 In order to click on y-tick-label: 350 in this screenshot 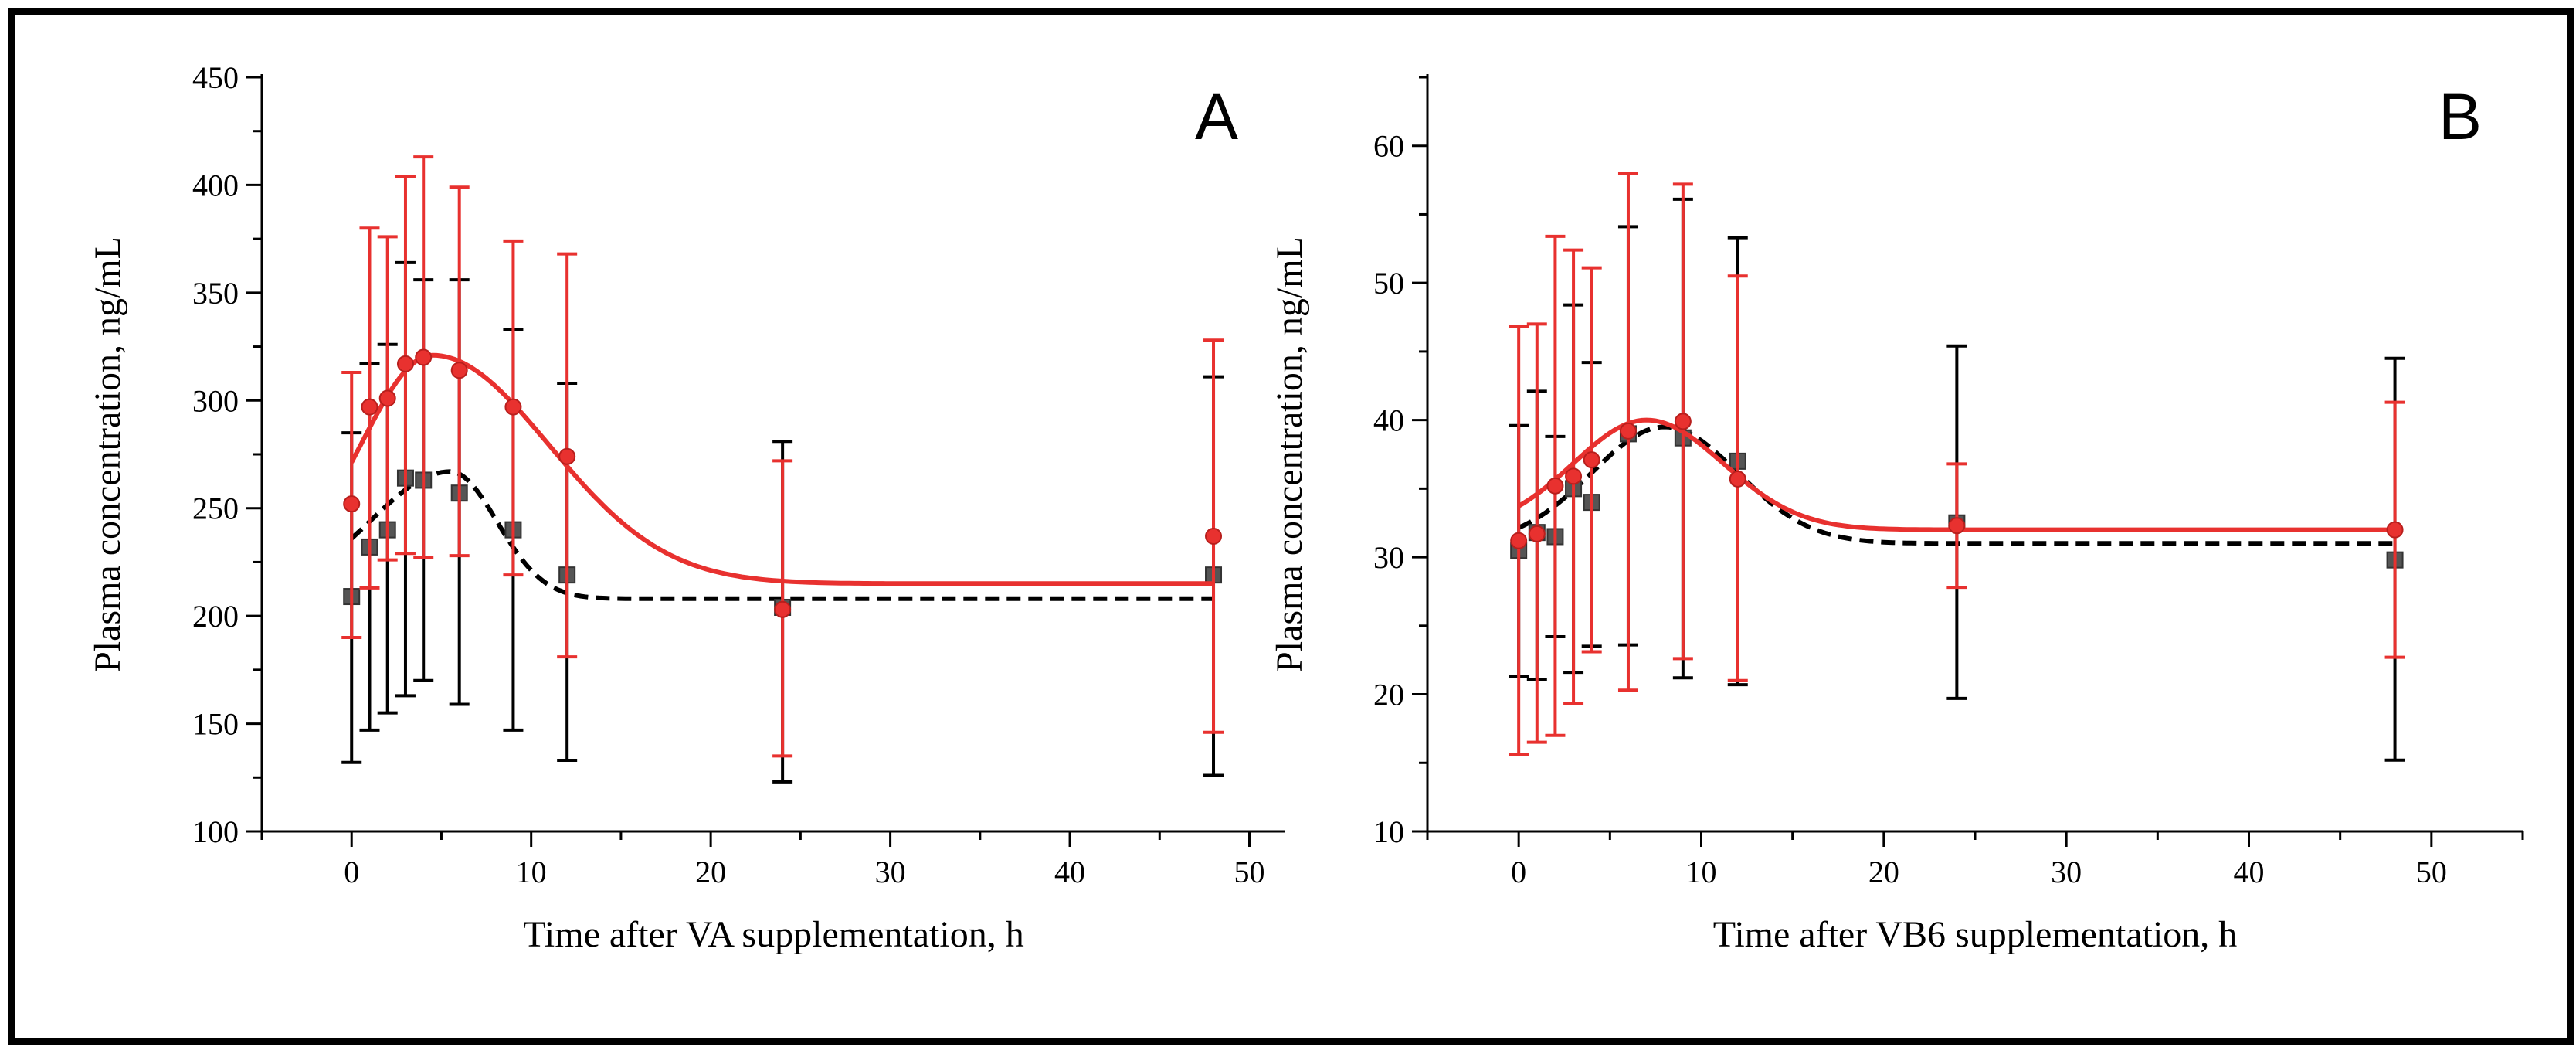, I will do `click(215, 293)`.